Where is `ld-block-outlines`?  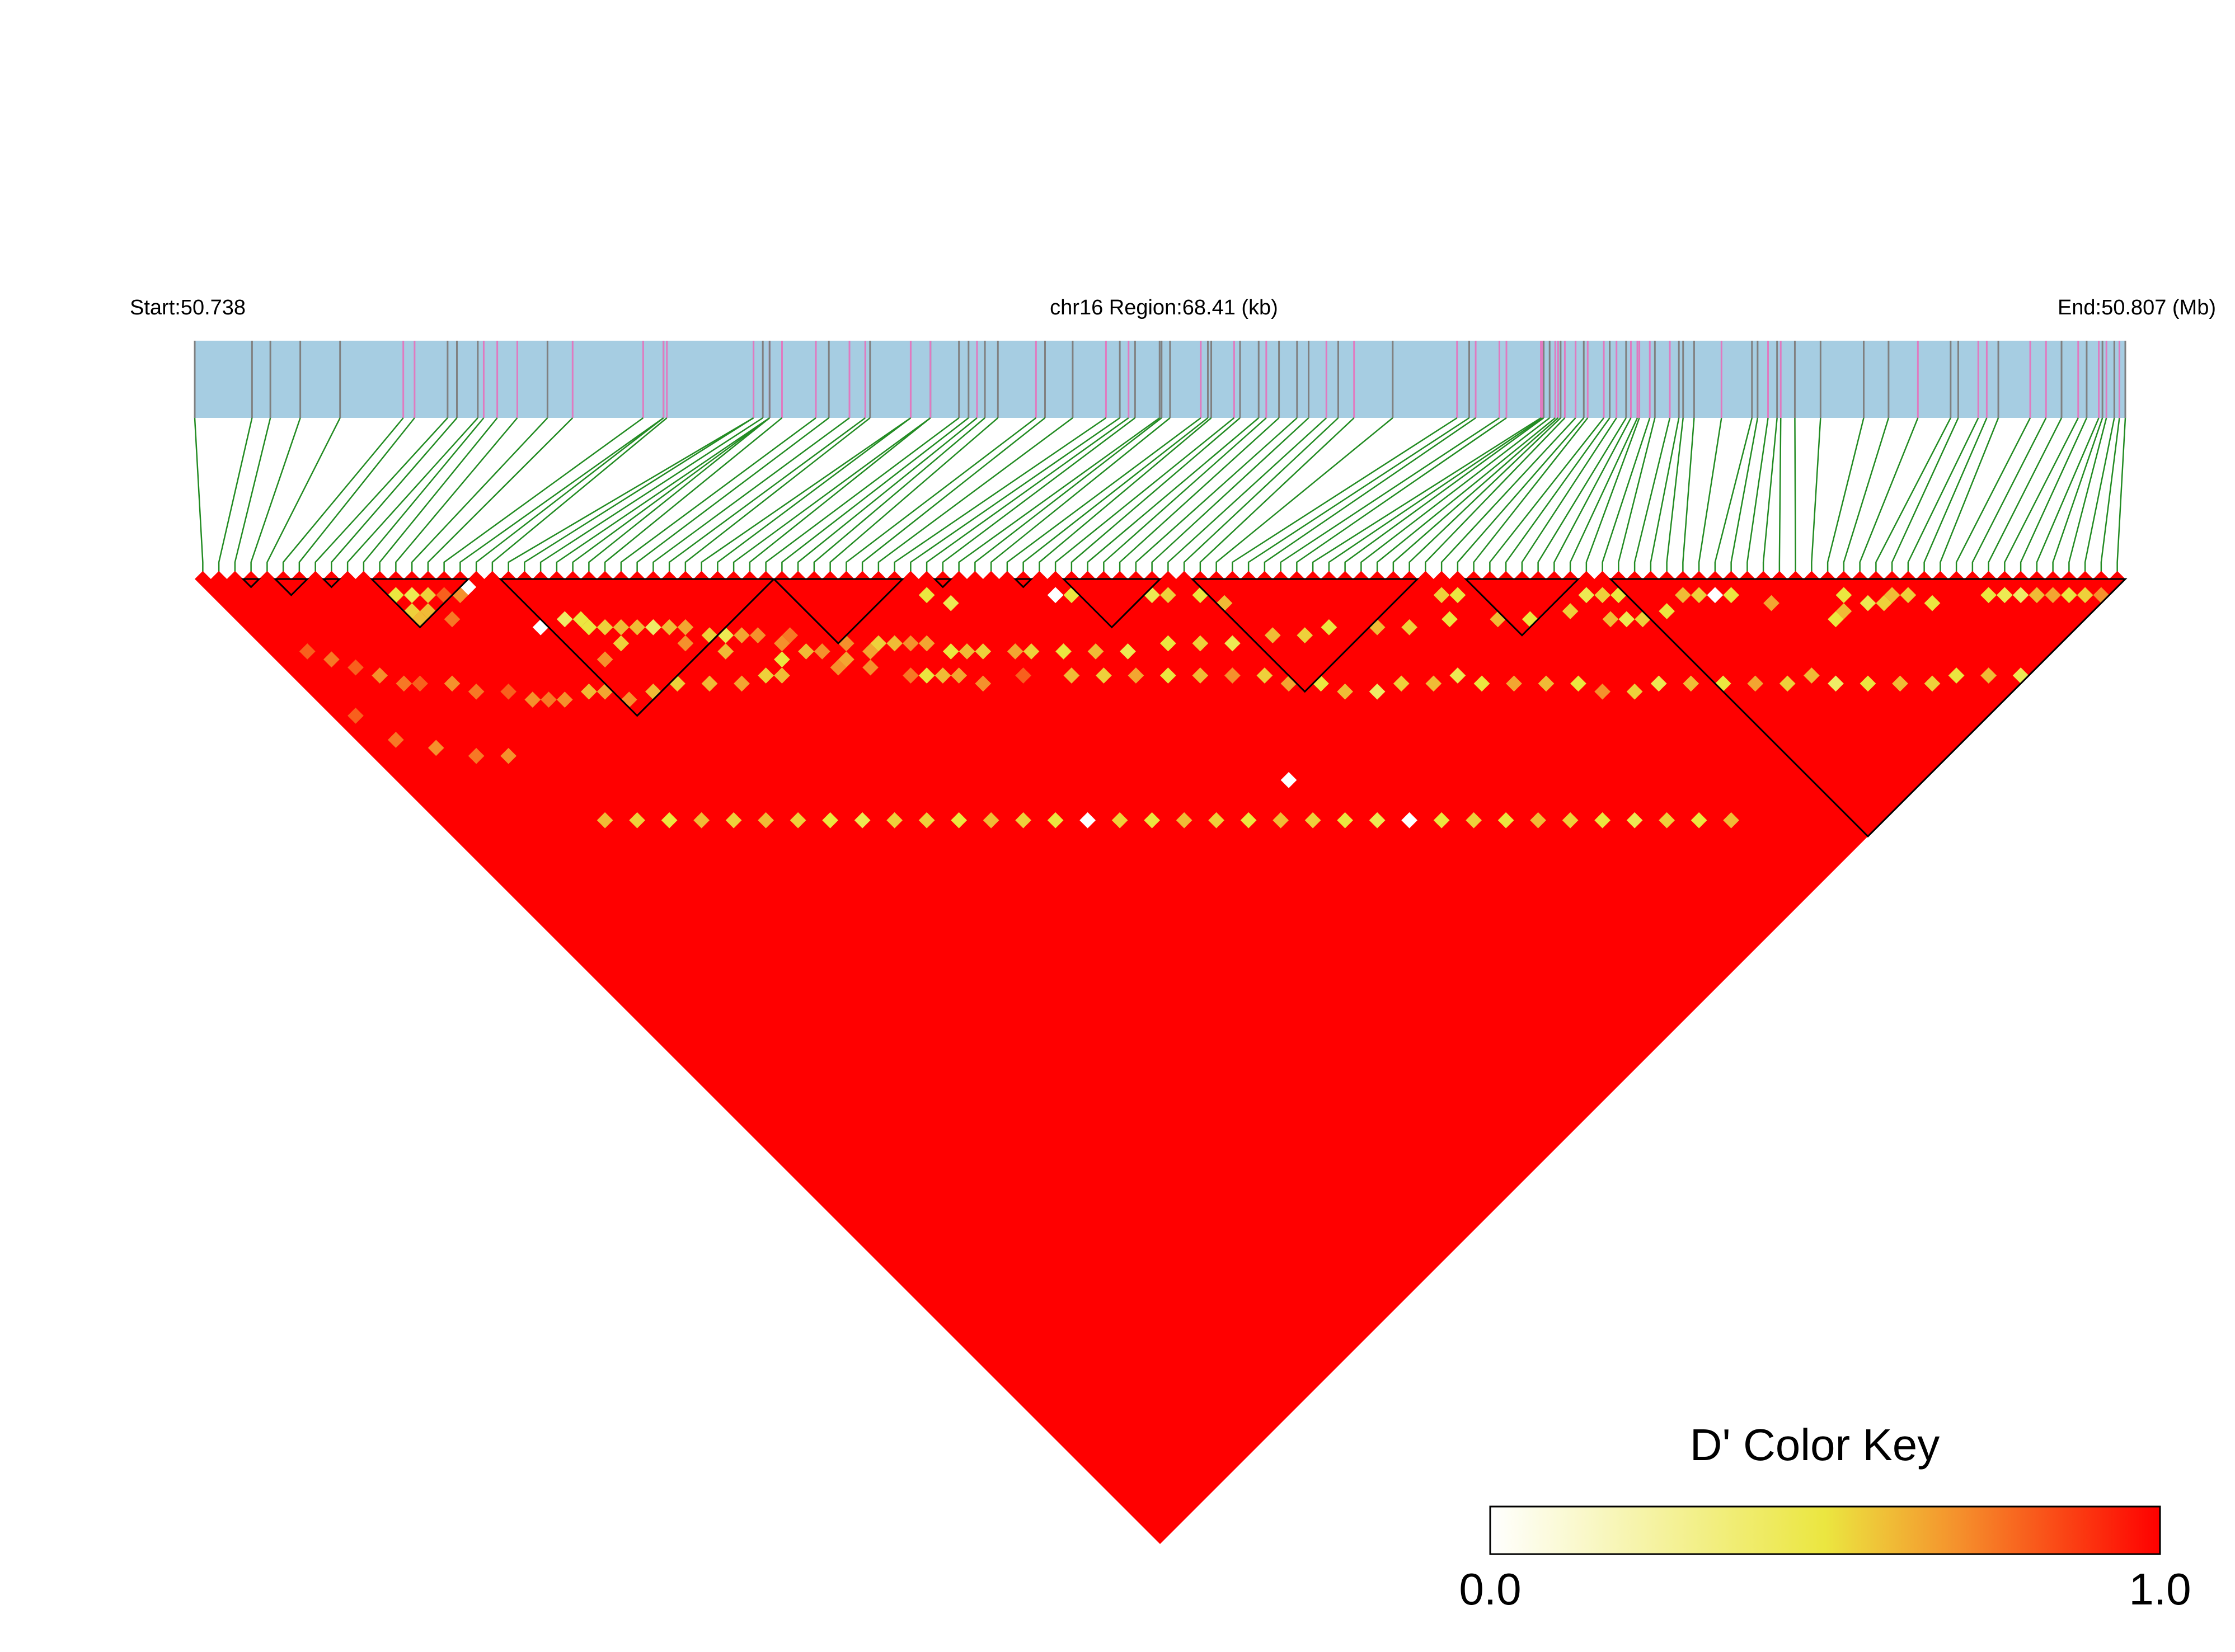
ld-block-outlines is located at coordinates (1184, 708).